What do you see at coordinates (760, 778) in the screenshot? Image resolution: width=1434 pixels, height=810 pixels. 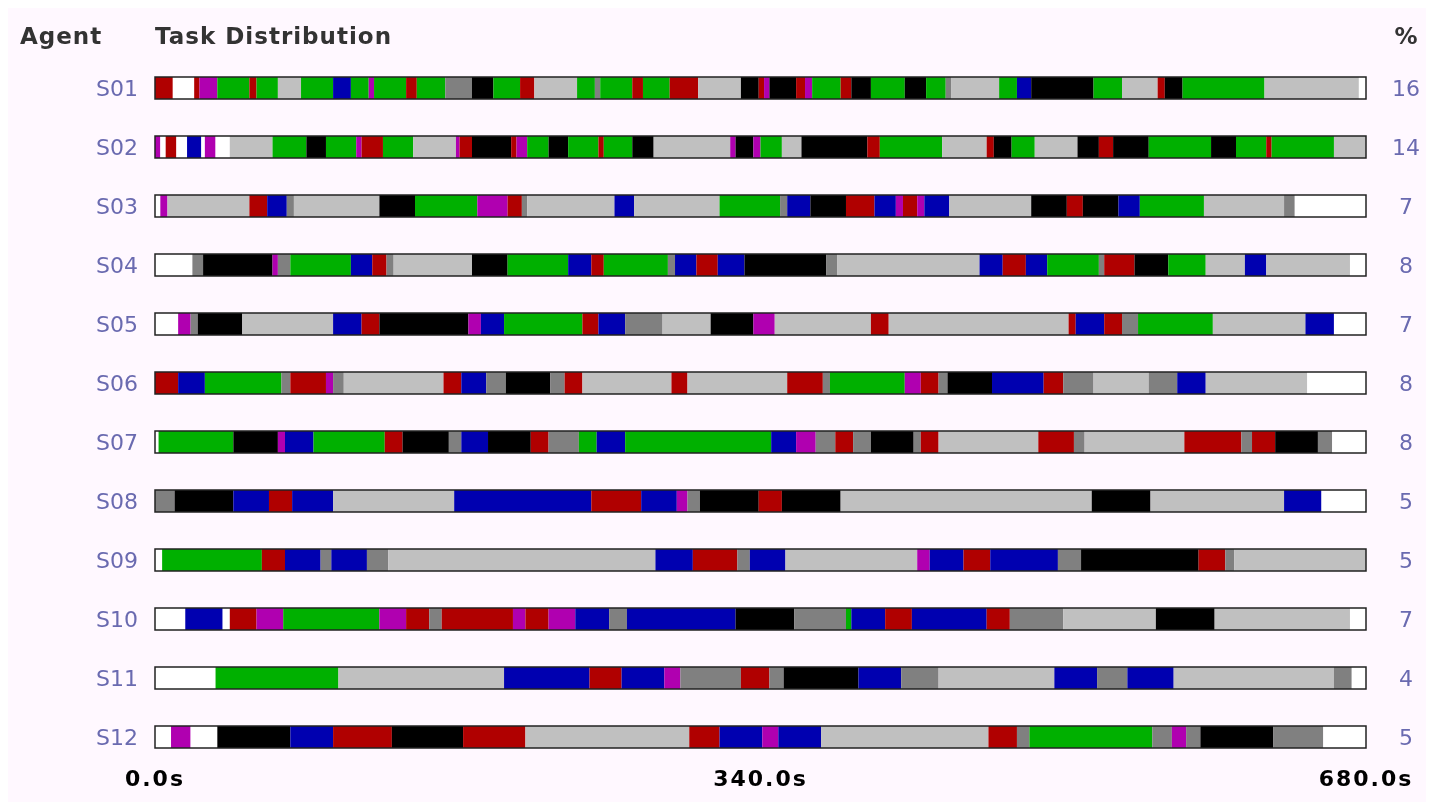 I see `x-tick-label: 340.0s` at bounding box center [760, 778].